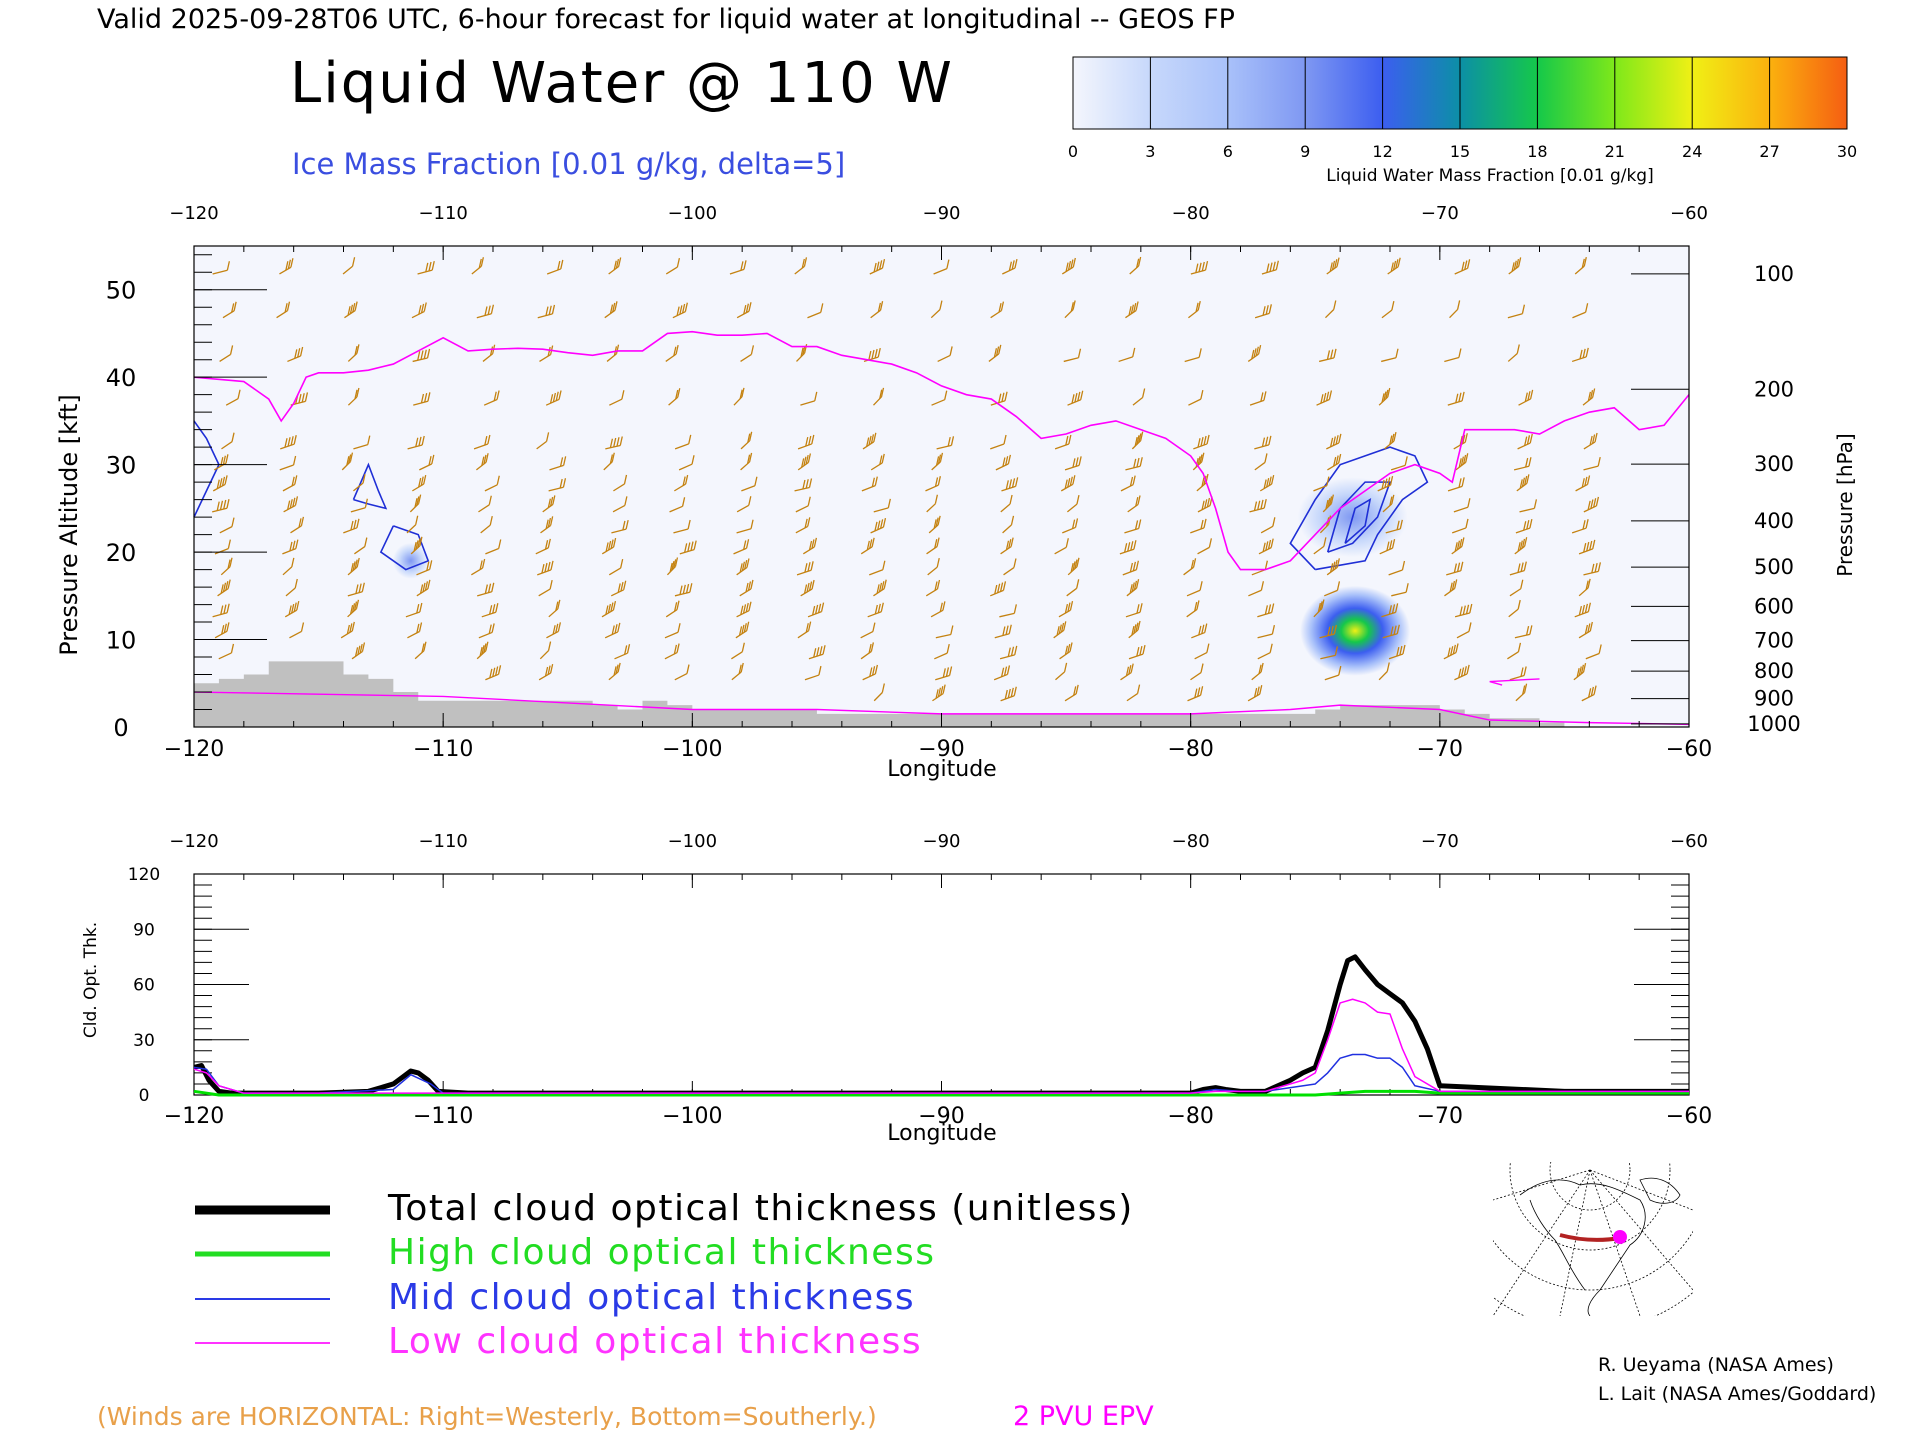 Image resolution: width=1920 pixels, height=1440 pixels. What do you see at coordinates (1847, 151) in the screenshot?
I see `colorbar-tick-label: 30` at bounding box center [1847, 151].